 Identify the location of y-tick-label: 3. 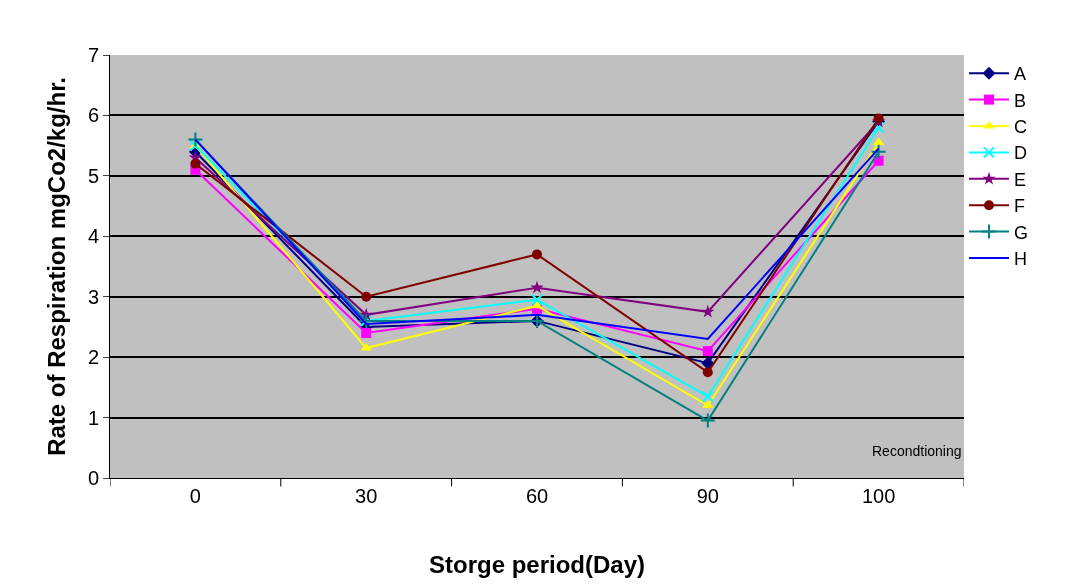
(93, 296).